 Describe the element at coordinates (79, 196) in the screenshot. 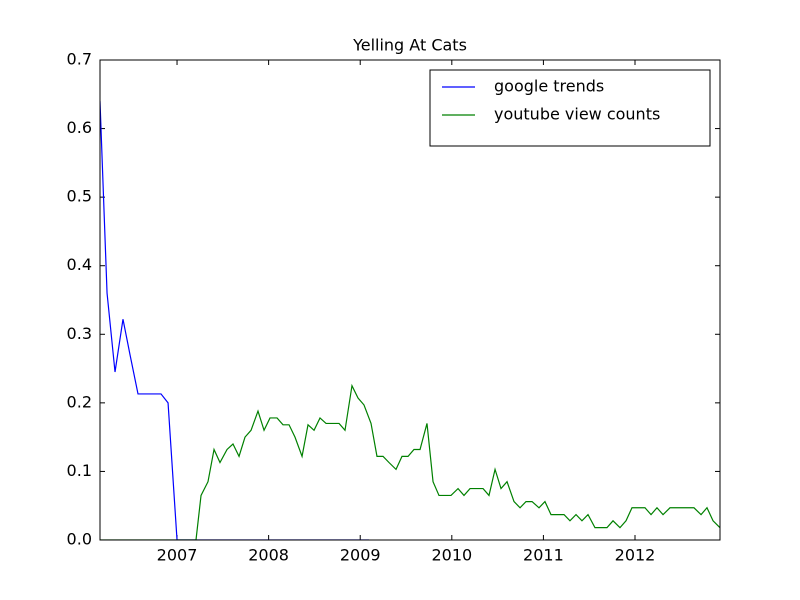

I see `y-tick-label: 0.5` at that location.